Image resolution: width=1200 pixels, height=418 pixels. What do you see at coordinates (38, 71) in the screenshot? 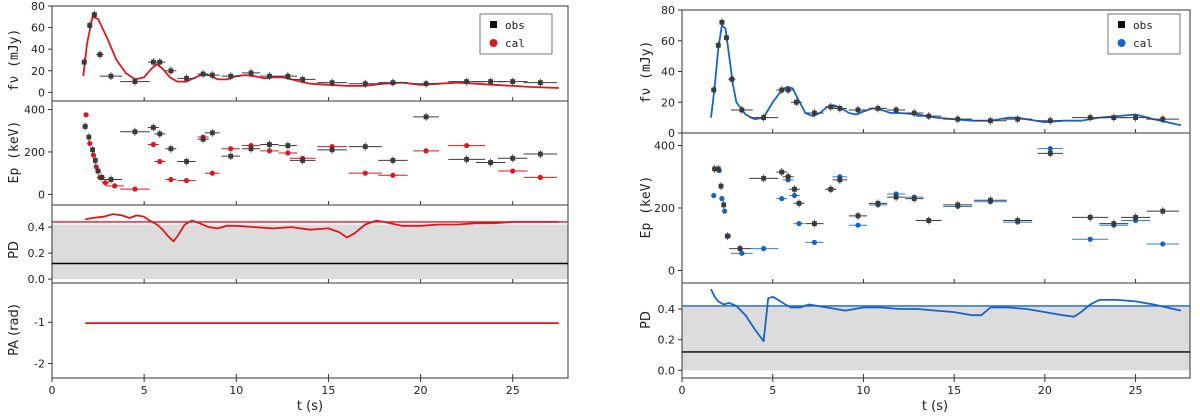
I see `left-fv-ytick-label: 20` at bounding box center [38, 71].